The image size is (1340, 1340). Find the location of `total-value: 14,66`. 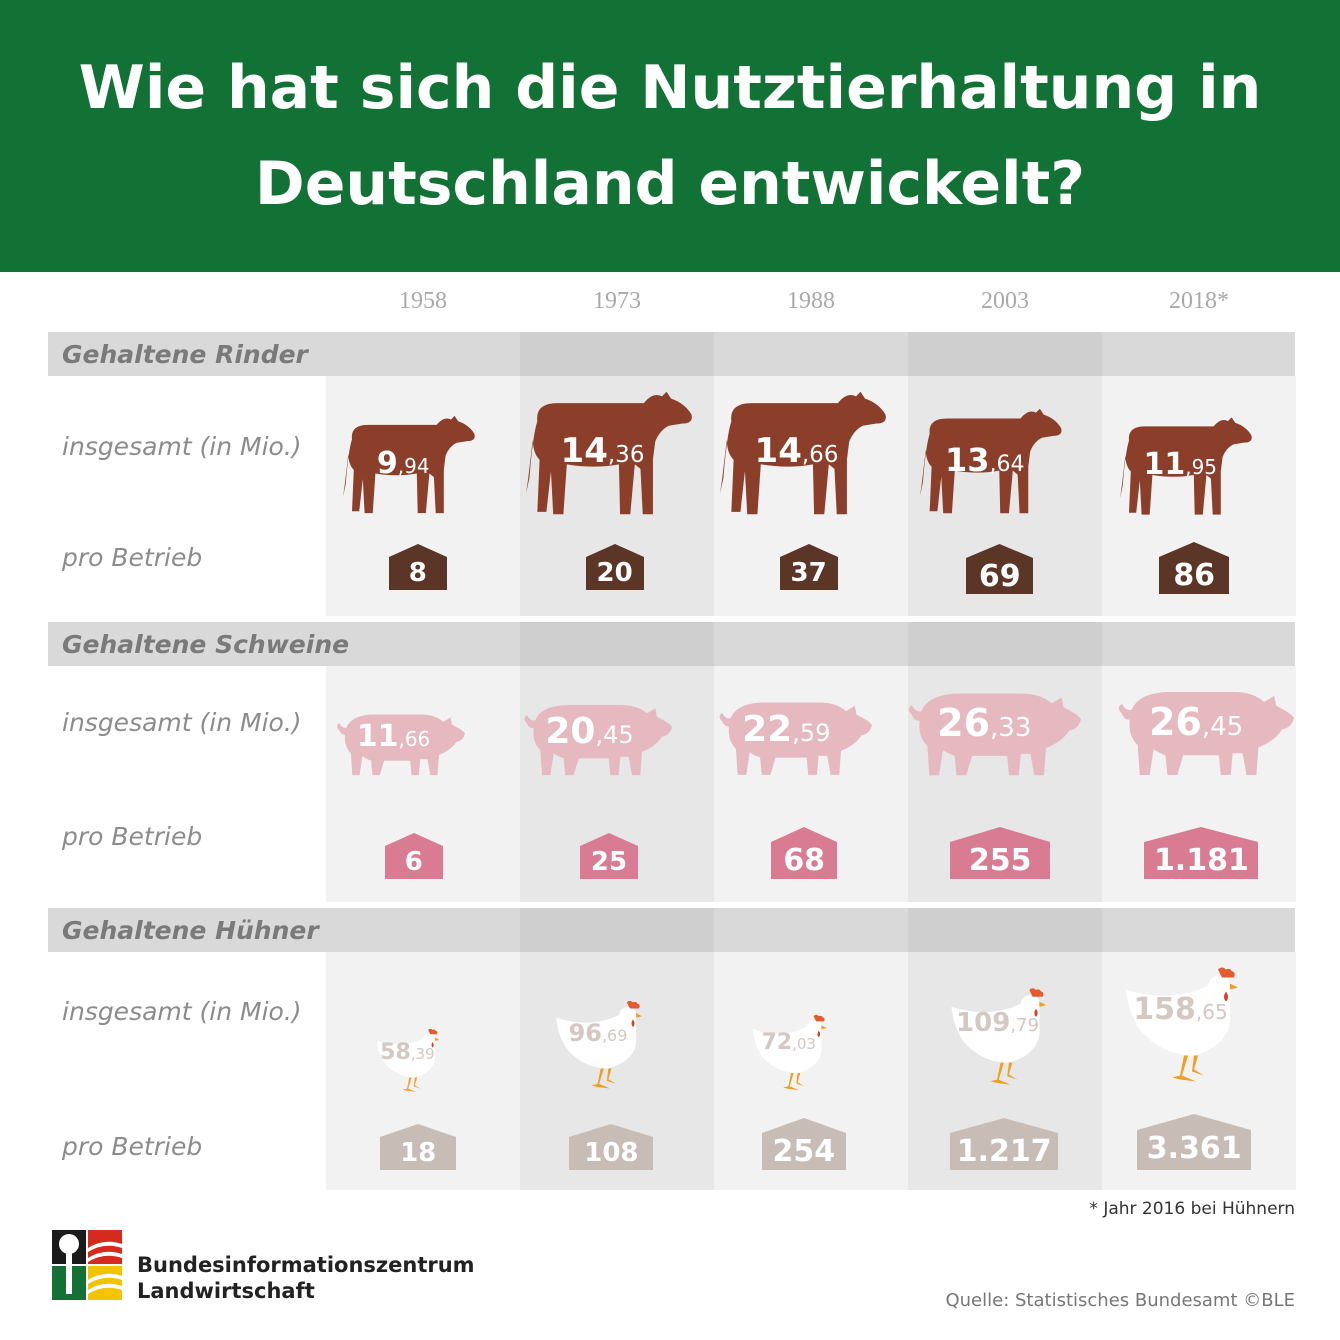

total-value: 14,66 is located at coordinates (796, 451).